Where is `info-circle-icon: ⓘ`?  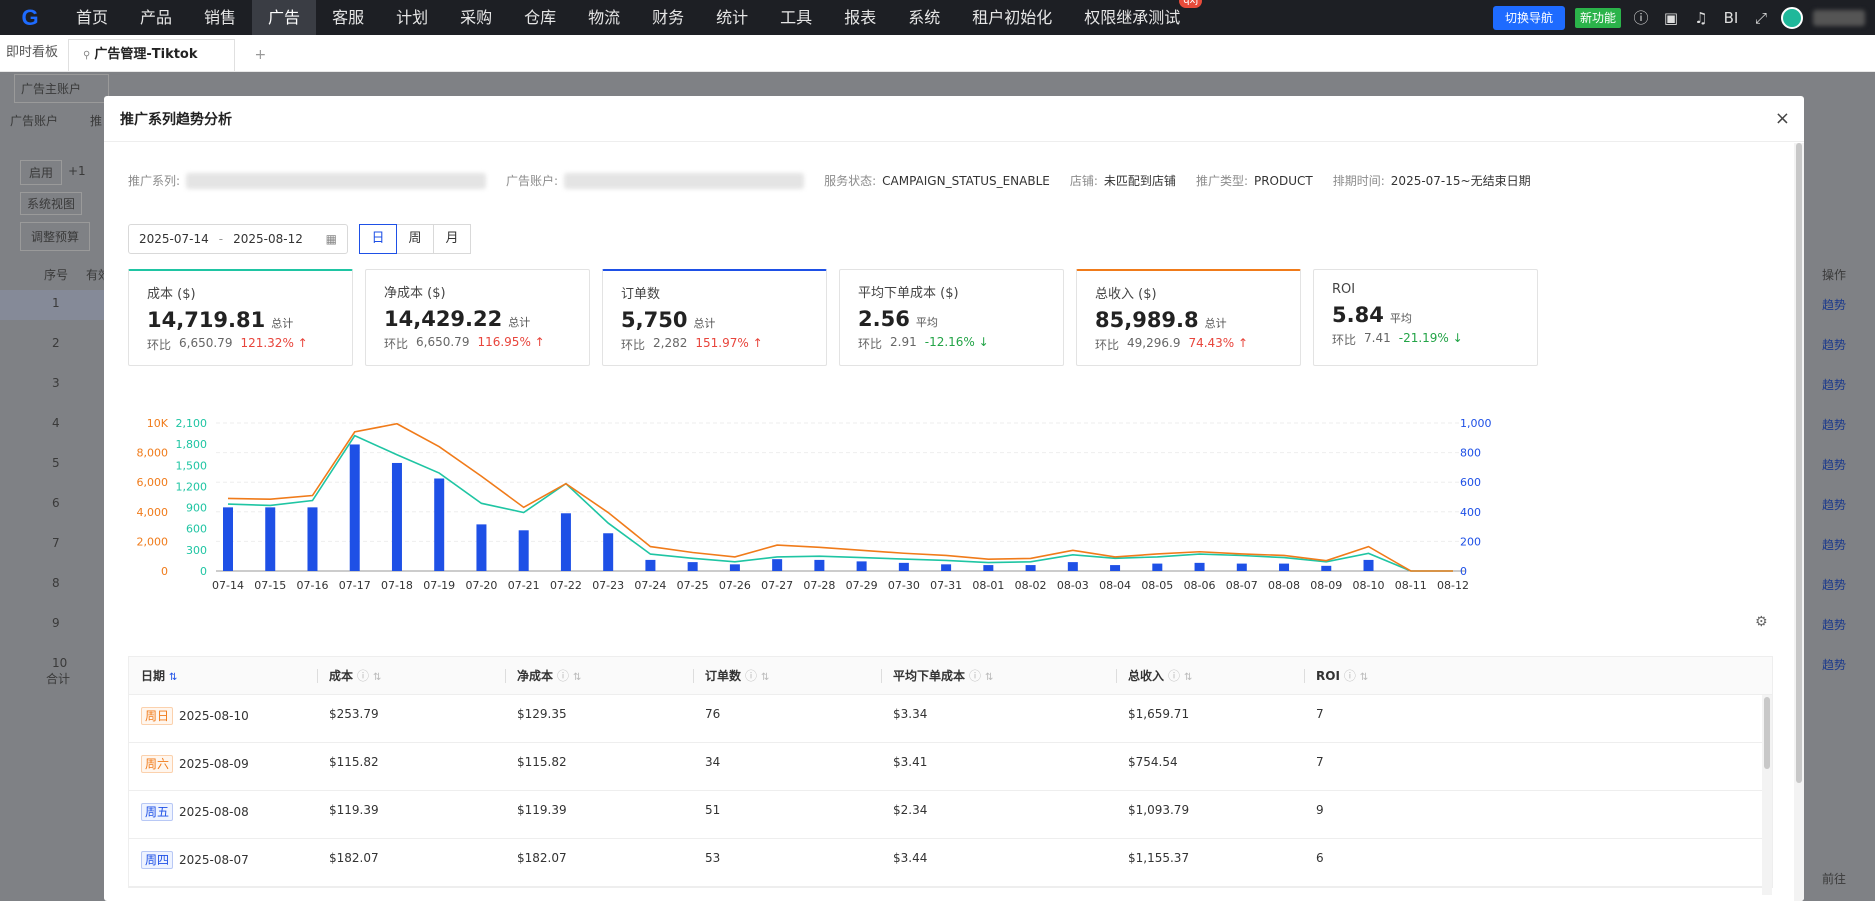 info-circle-icon: ⓘ is located at coordinates (1641, 18).